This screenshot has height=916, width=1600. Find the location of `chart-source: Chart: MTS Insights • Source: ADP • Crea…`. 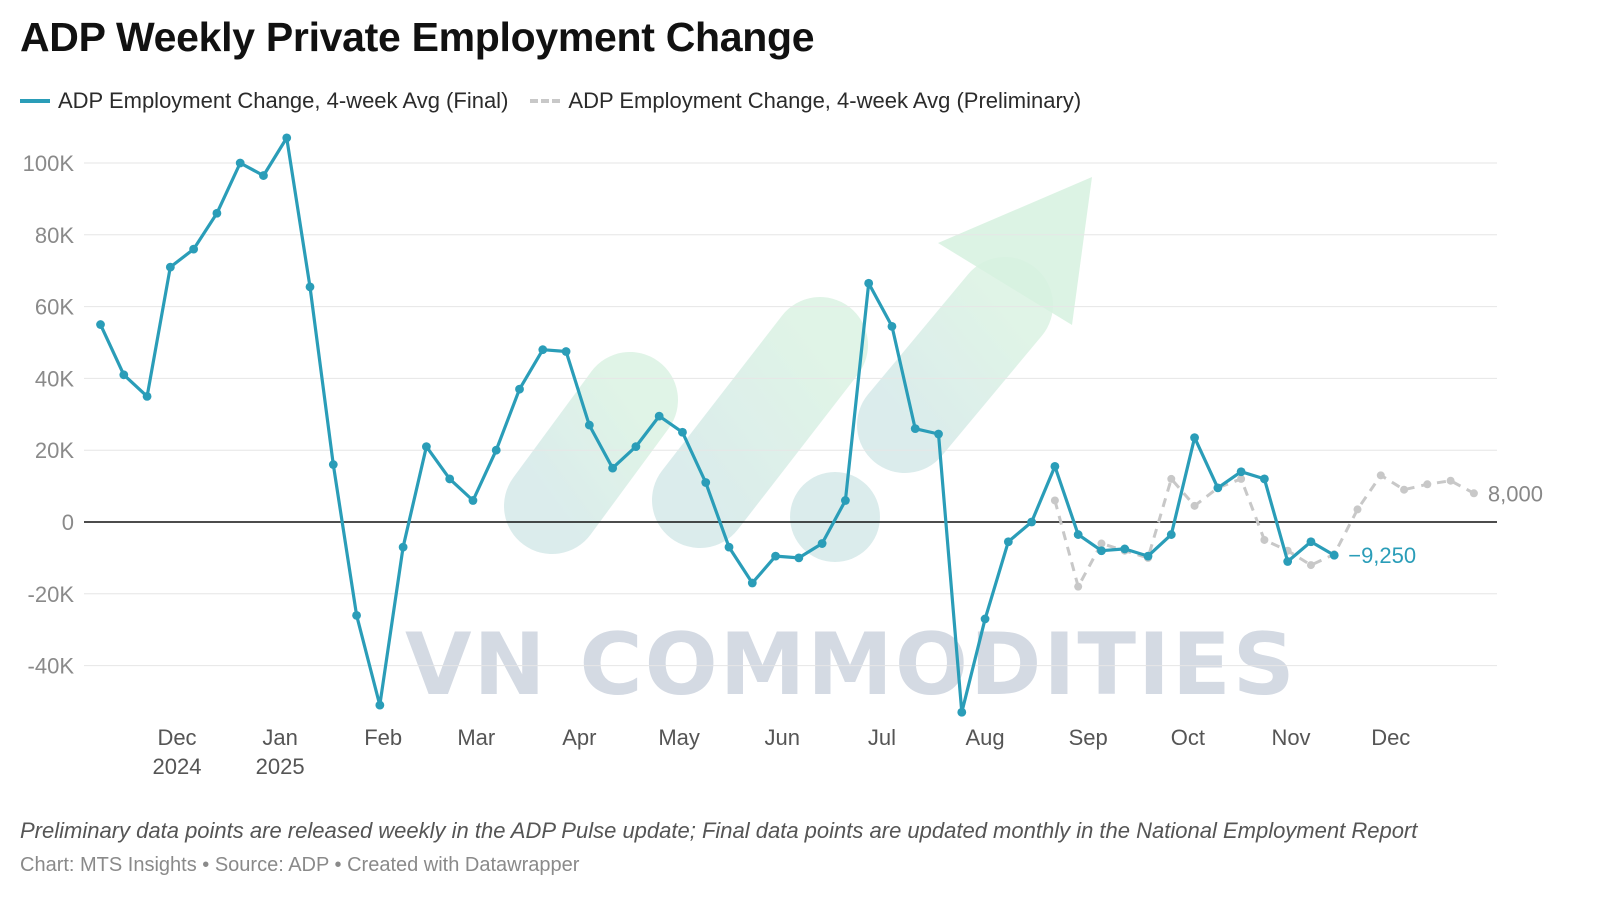

chart-source: Chart: MTS Insights • Source: ADP • Crea… is located at coordinates (300, 865).